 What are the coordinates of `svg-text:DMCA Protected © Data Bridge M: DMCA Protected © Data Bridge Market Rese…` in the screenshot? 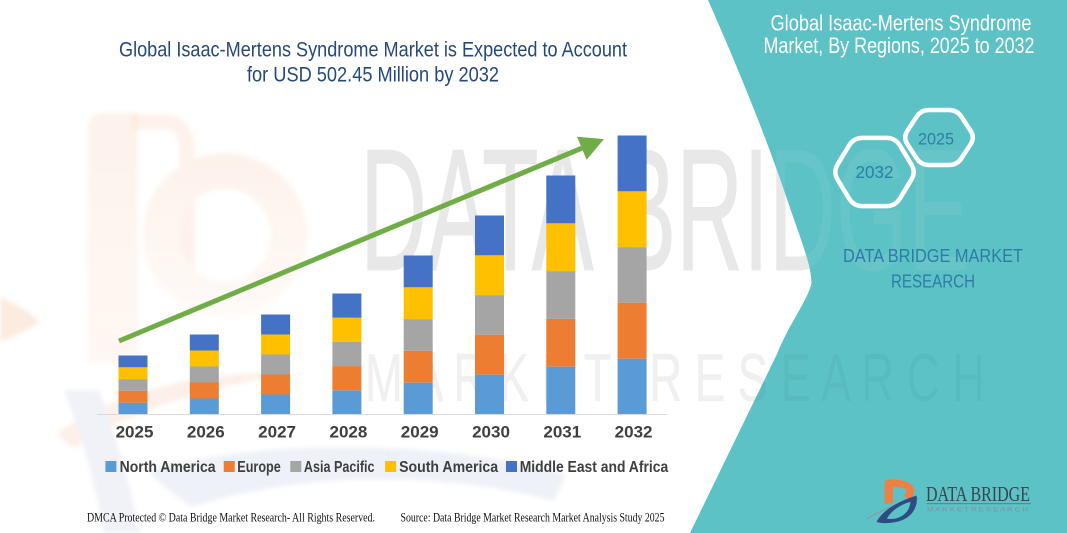 It's located at (231, 518).